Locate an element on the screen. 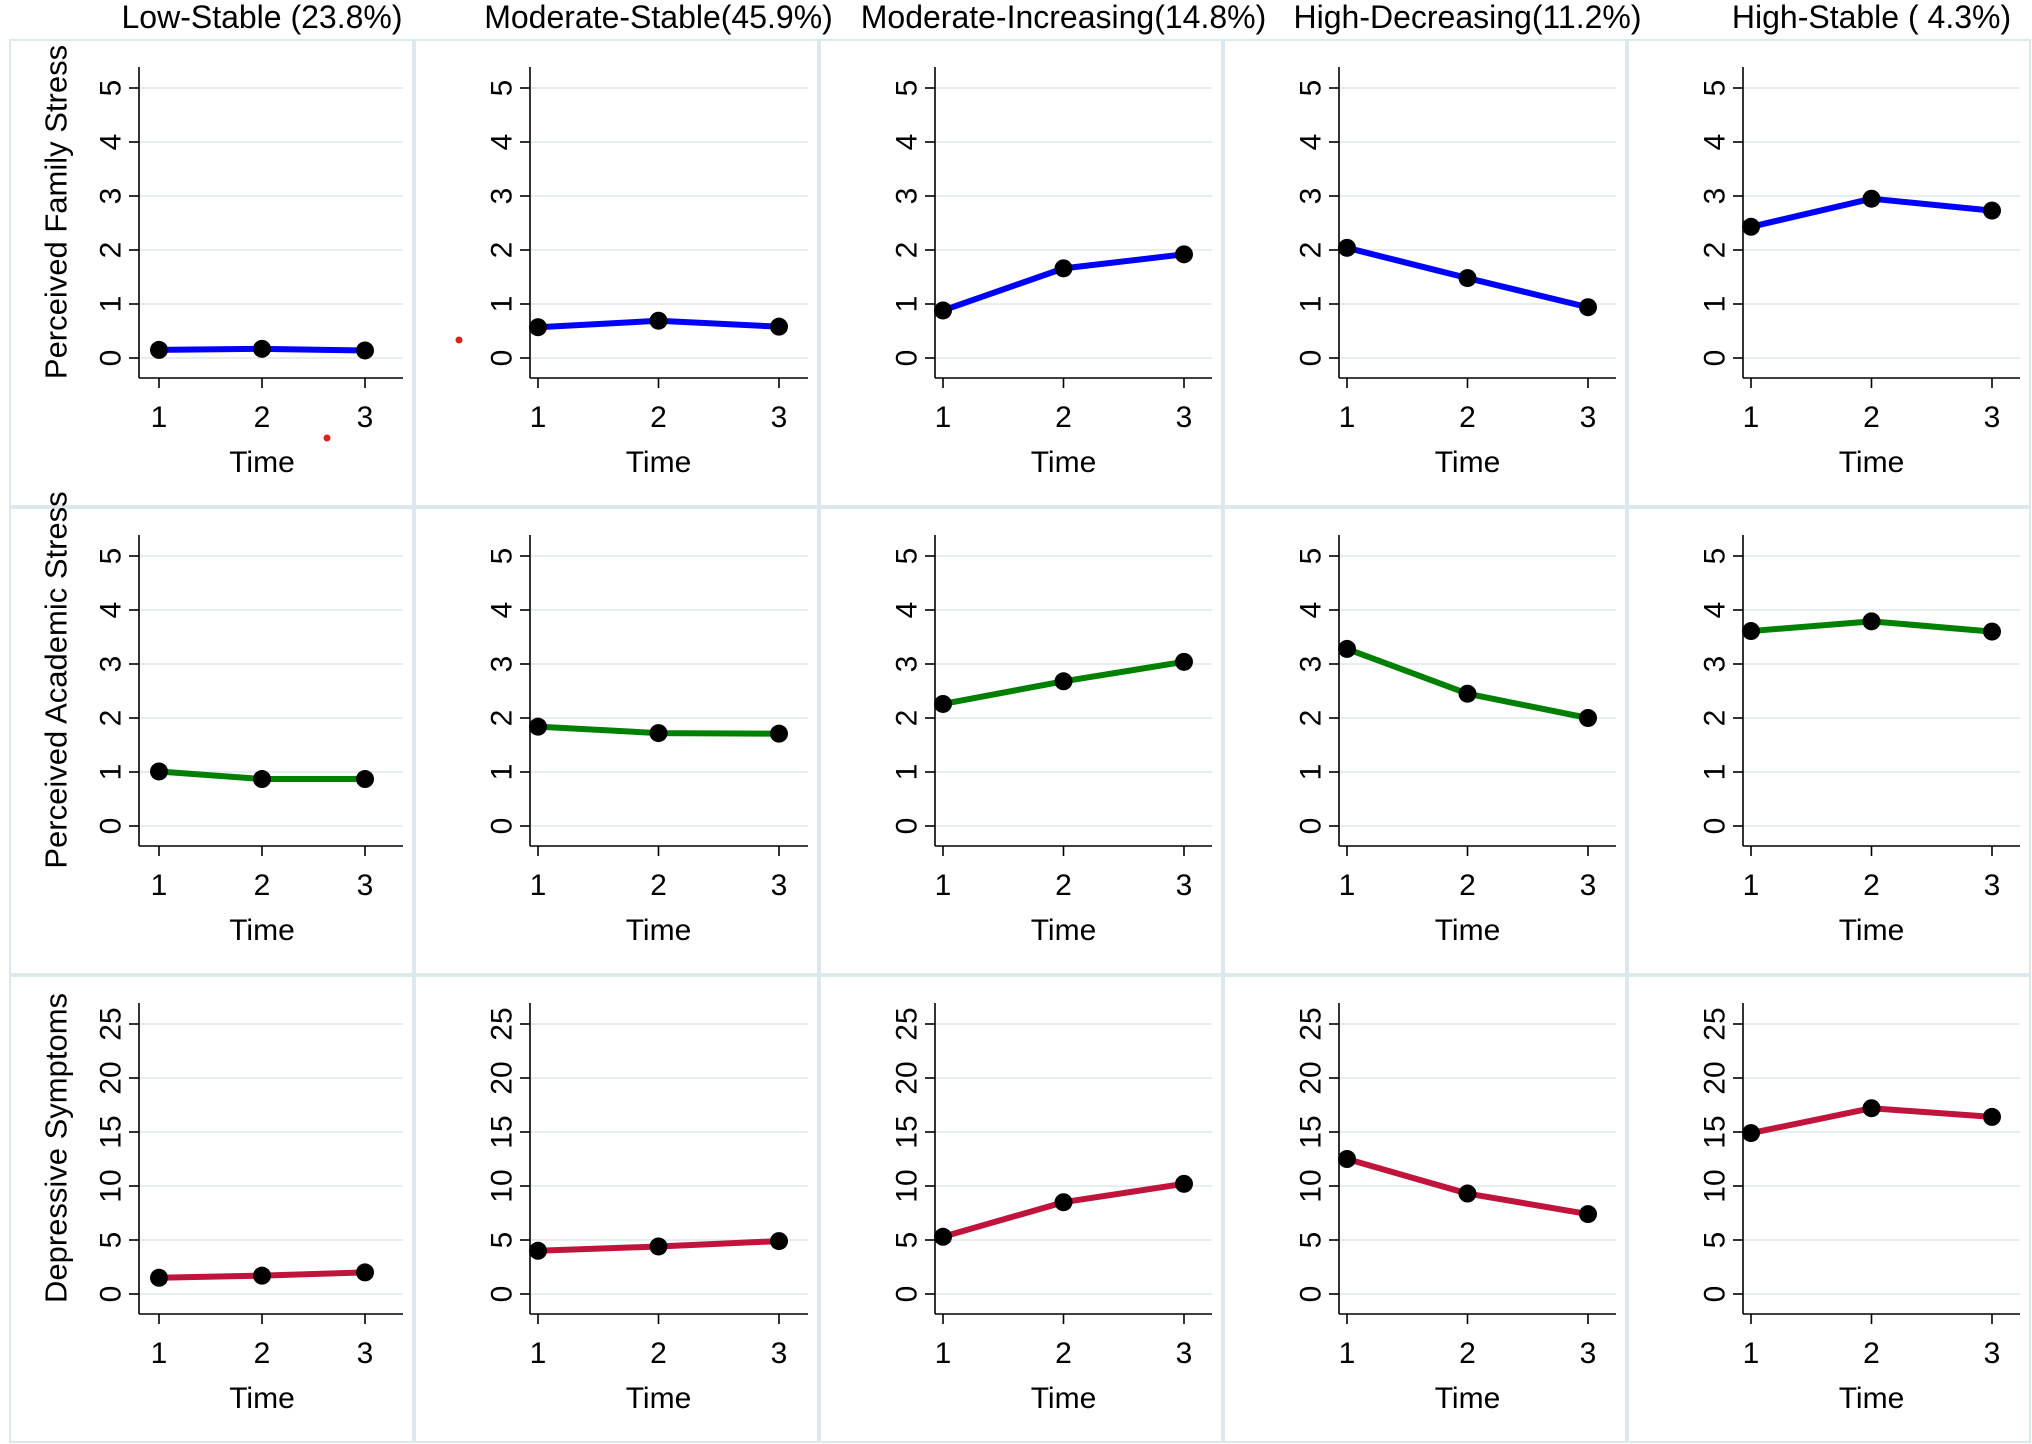 This screenshot has width=2032, height=1444. panel: 0 5 10 15 20 25 1 2 3 Time is located at coordinates (616, 1209).